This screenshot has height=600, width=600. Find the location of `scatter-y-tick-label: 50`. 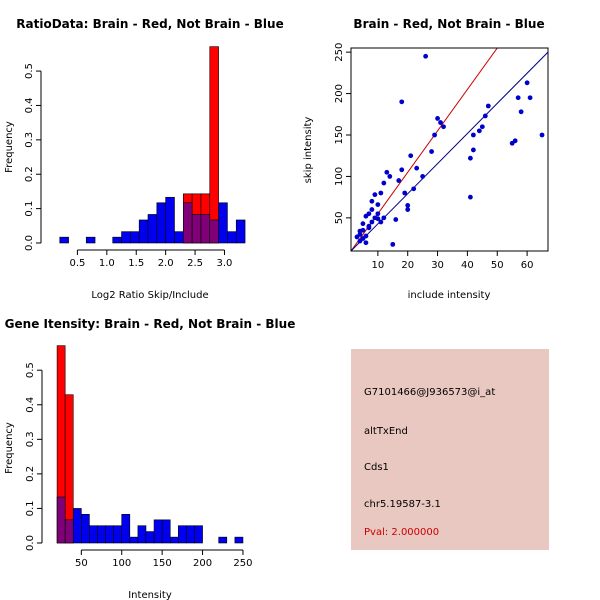

scatter-y-tick-label: 50 is located at coordinates (339, 217).